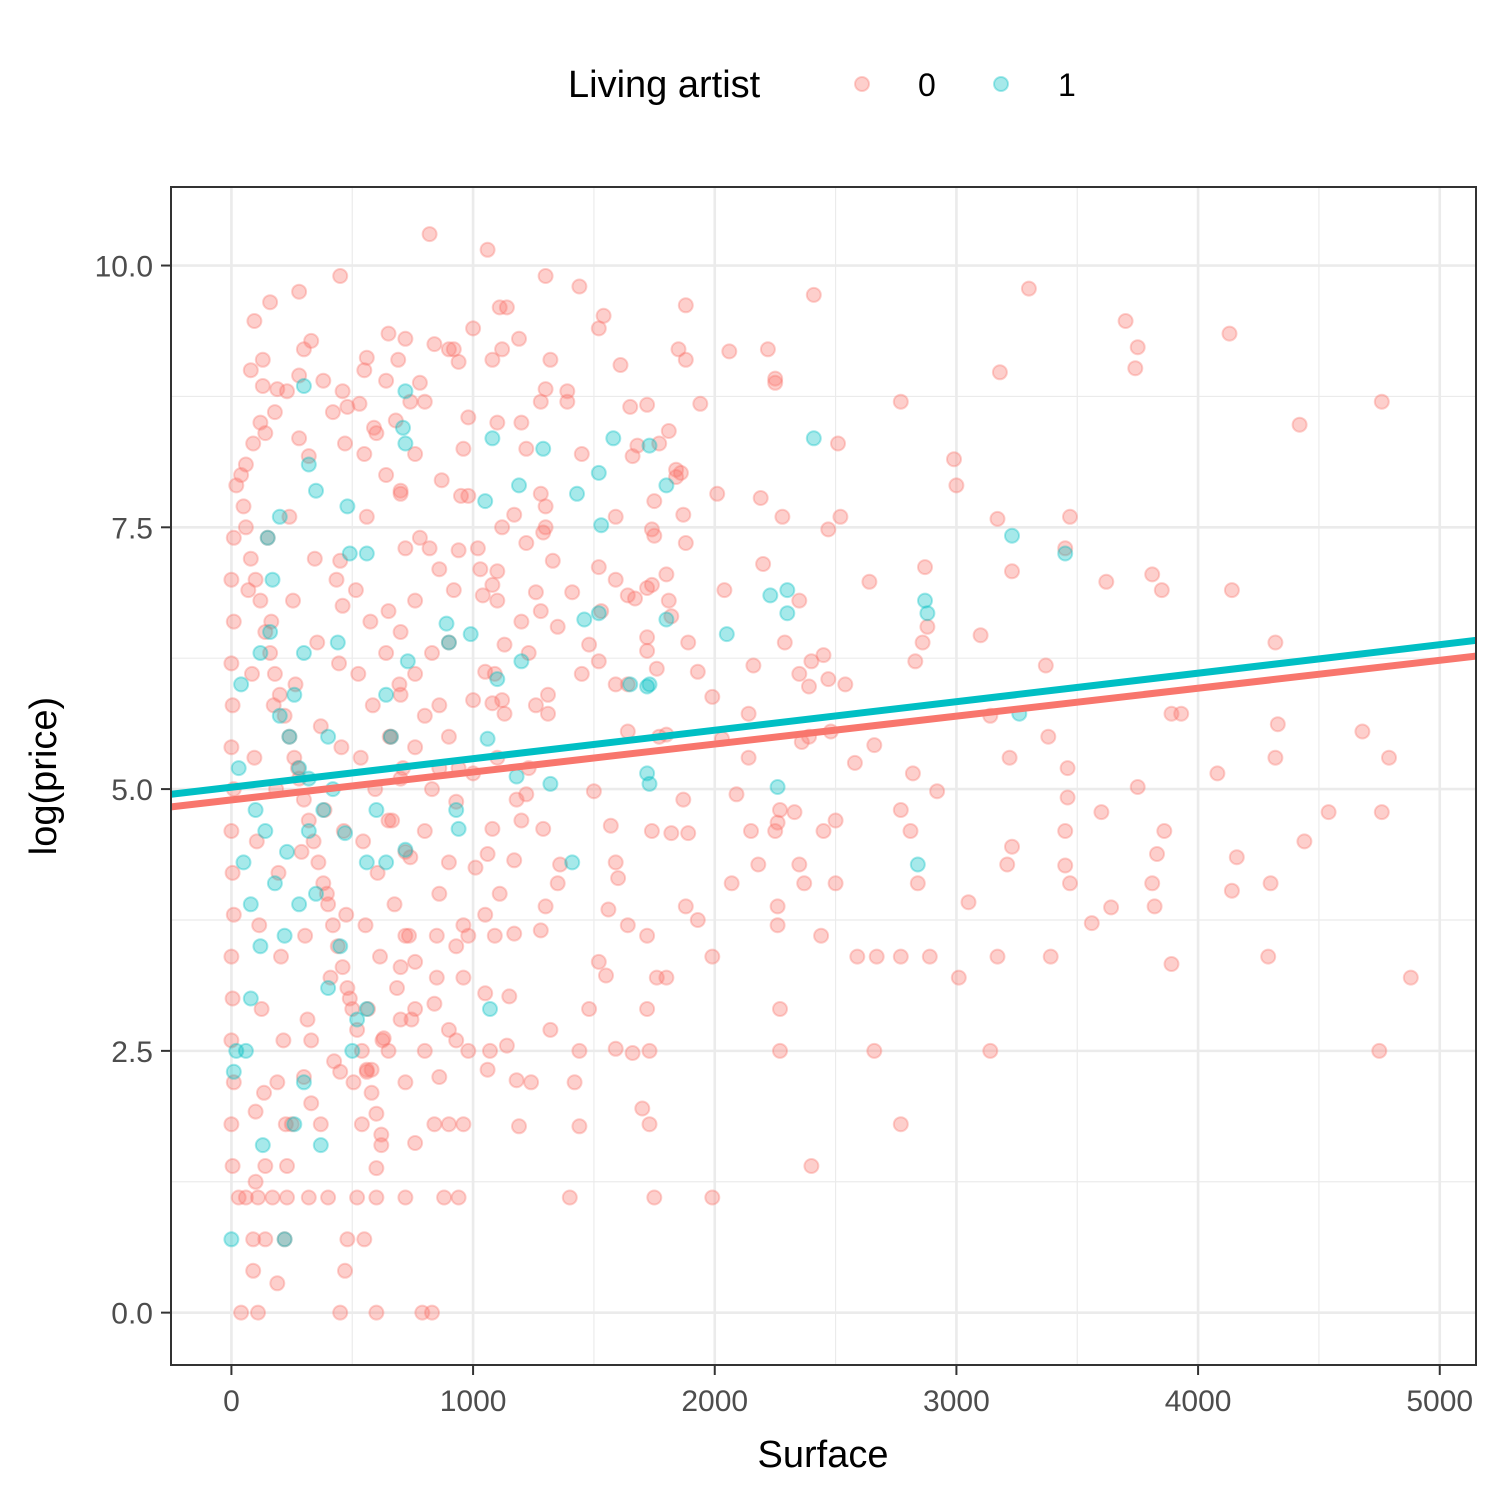 Image resolution: width=1500 pixels, height=1500 pixels. What do you see at coordinates (848, 1391) in the screenshot?
I see `x-axis: 0 1000 2000 3000 4000 5000` at bounding box center [848, 1391].